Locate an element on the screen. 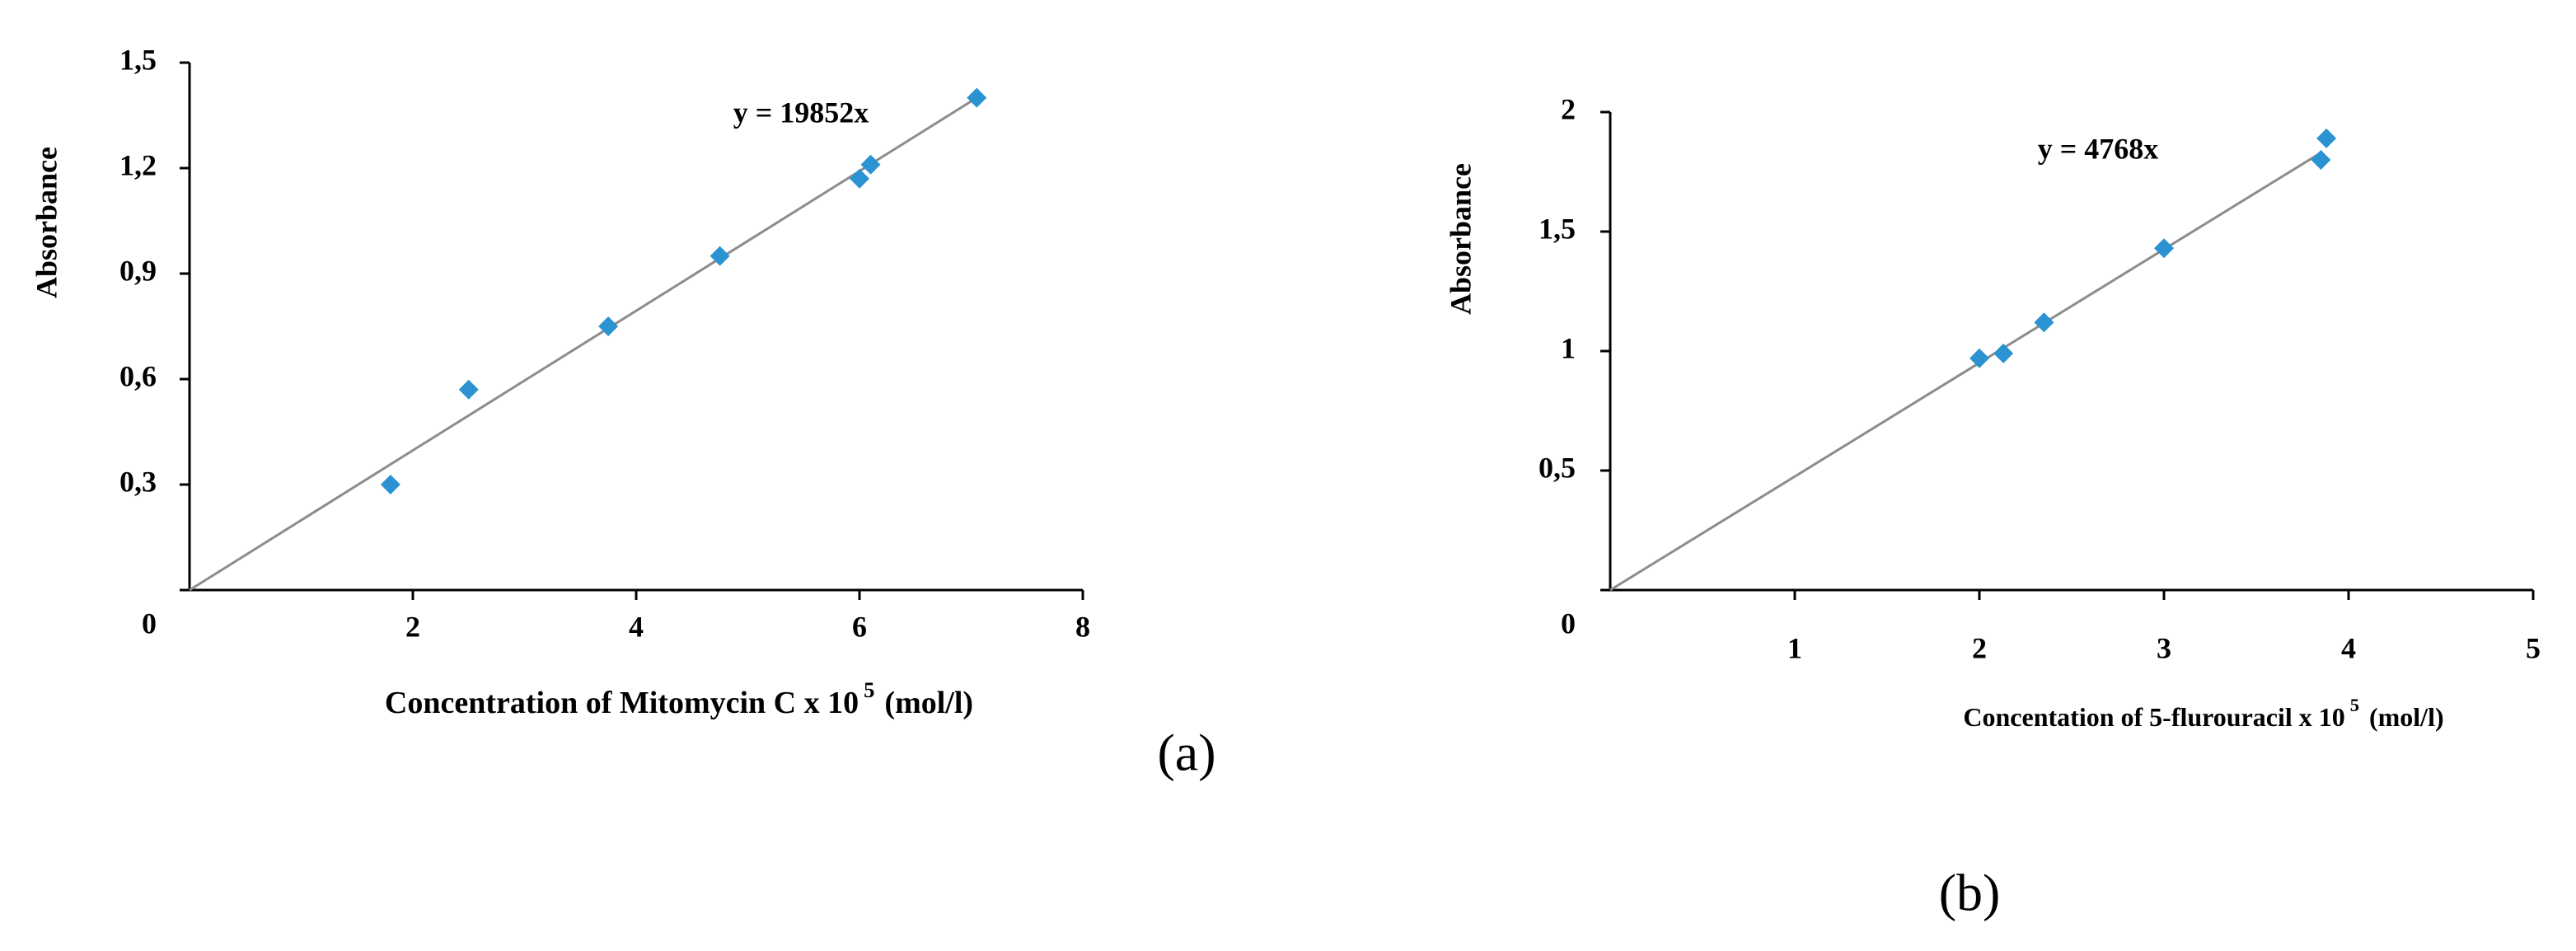 This screenshot has width=2576, height=951. y-tick-label: 1 is located at coordinates (1568, 347).